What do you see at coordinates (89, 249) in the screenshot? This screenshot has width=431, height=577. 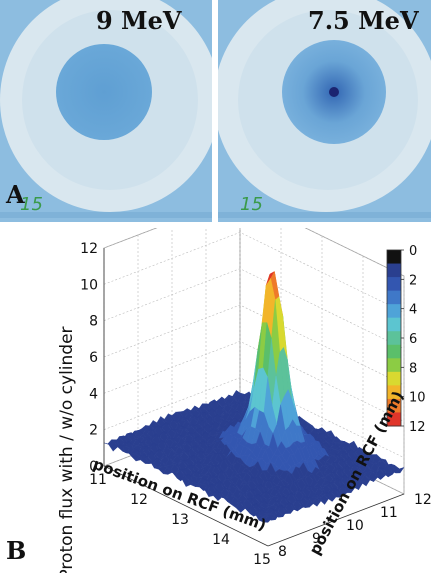 I see `z-tick-label: 12` at bounding box center [89, 249].